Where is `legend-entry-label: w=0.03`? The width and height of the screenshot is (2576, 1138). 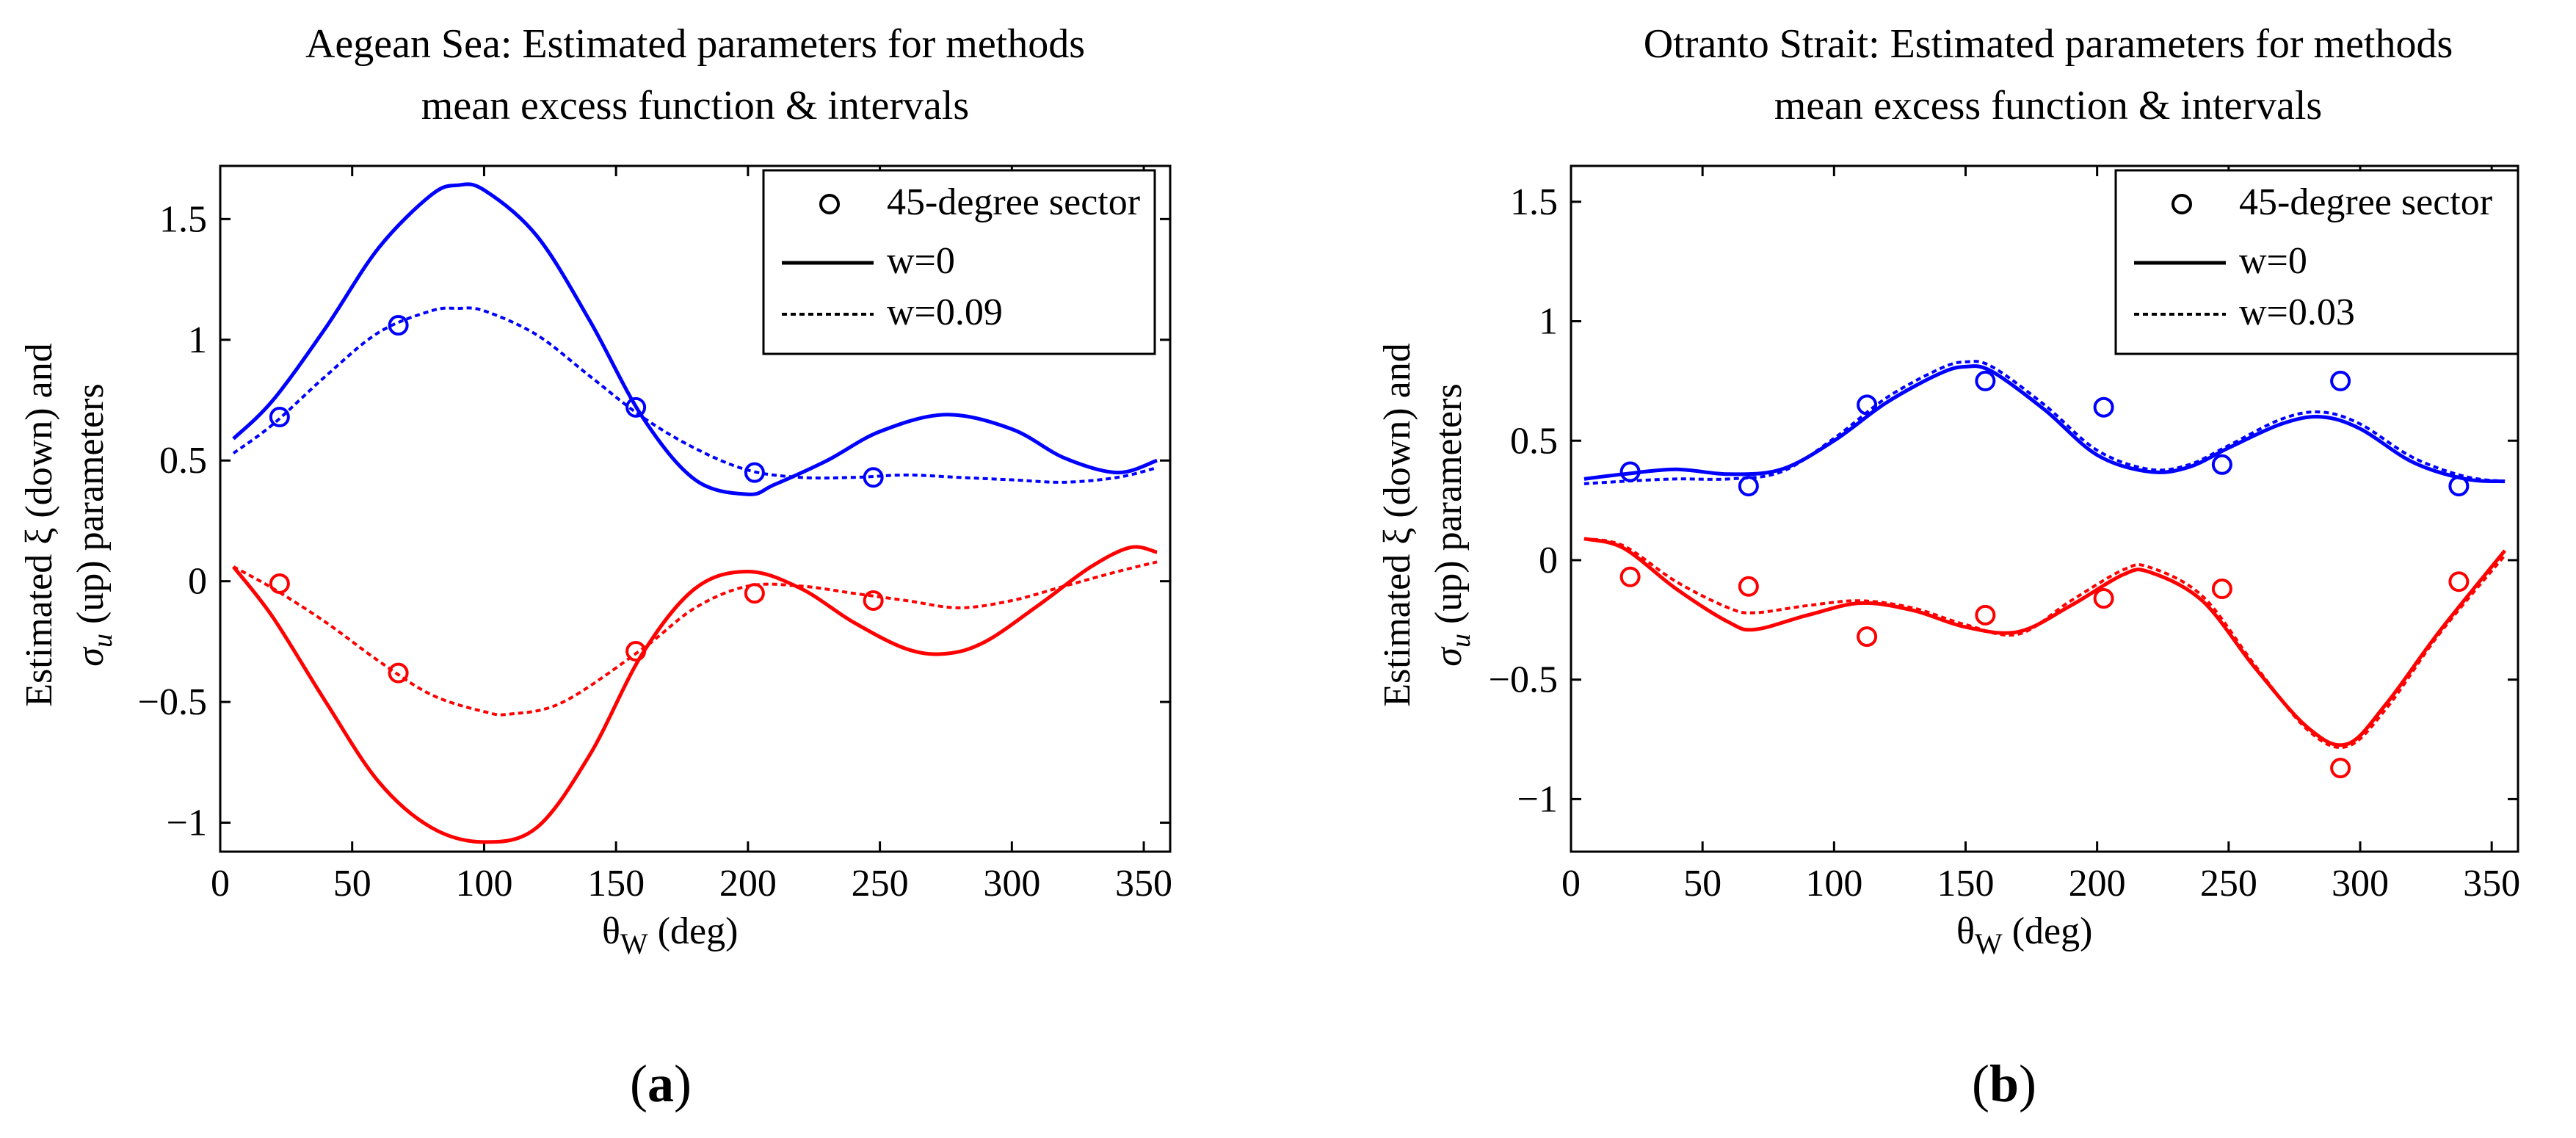
legend-entry-label: w=0.03 is located at coordinates (2297, 312).